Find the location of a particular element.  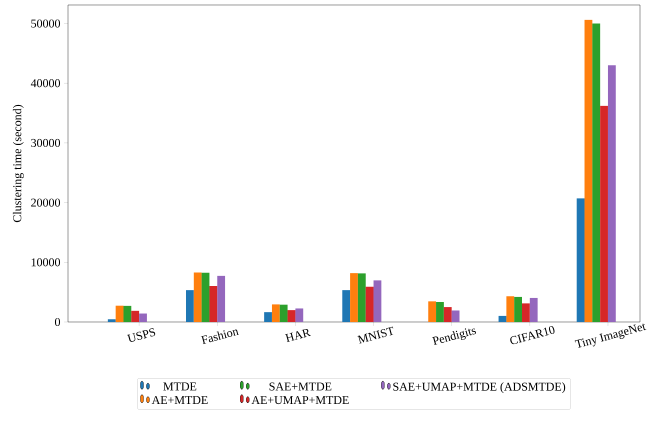

y-tick-label: 50000 is located at coordinates (45, 23).